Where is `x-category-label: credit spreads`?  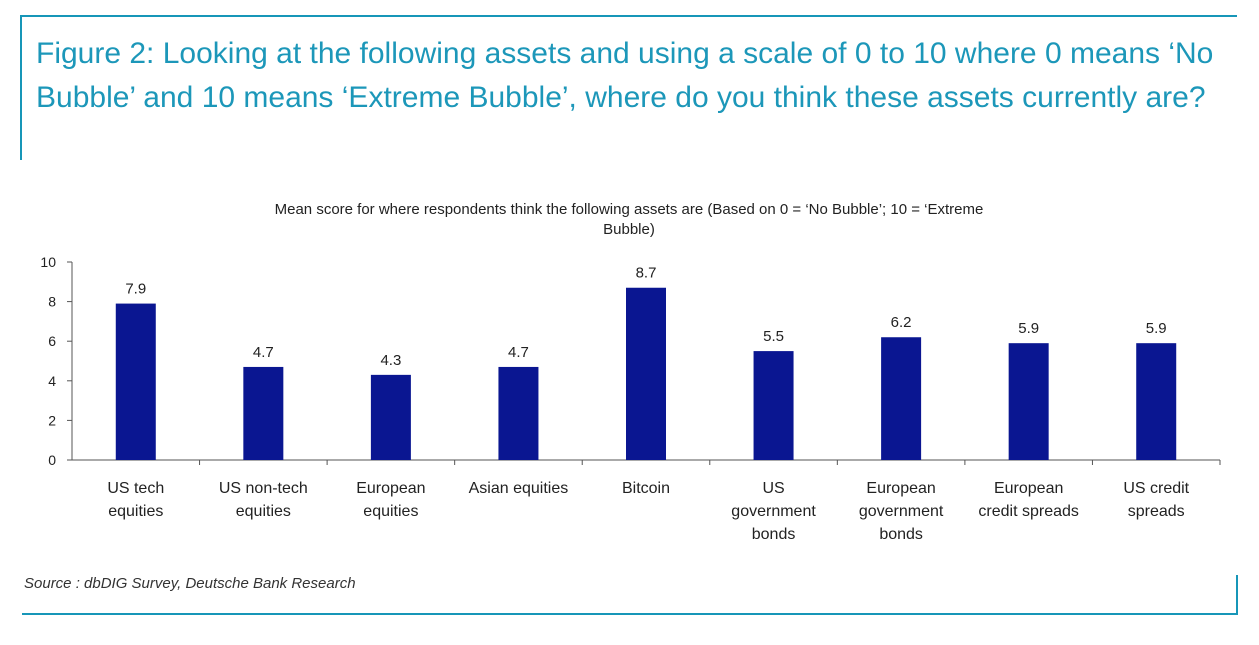 x-category-label: credit spreads is located at coordinates (1028, 511).